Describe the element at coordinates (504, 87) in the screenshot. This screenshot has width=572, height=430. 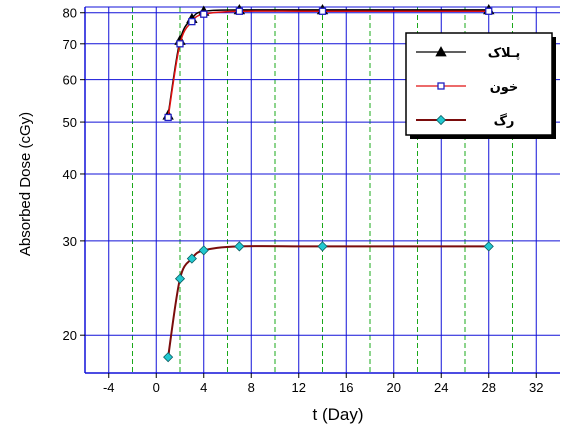
I see `legend-label: خون` at that location.